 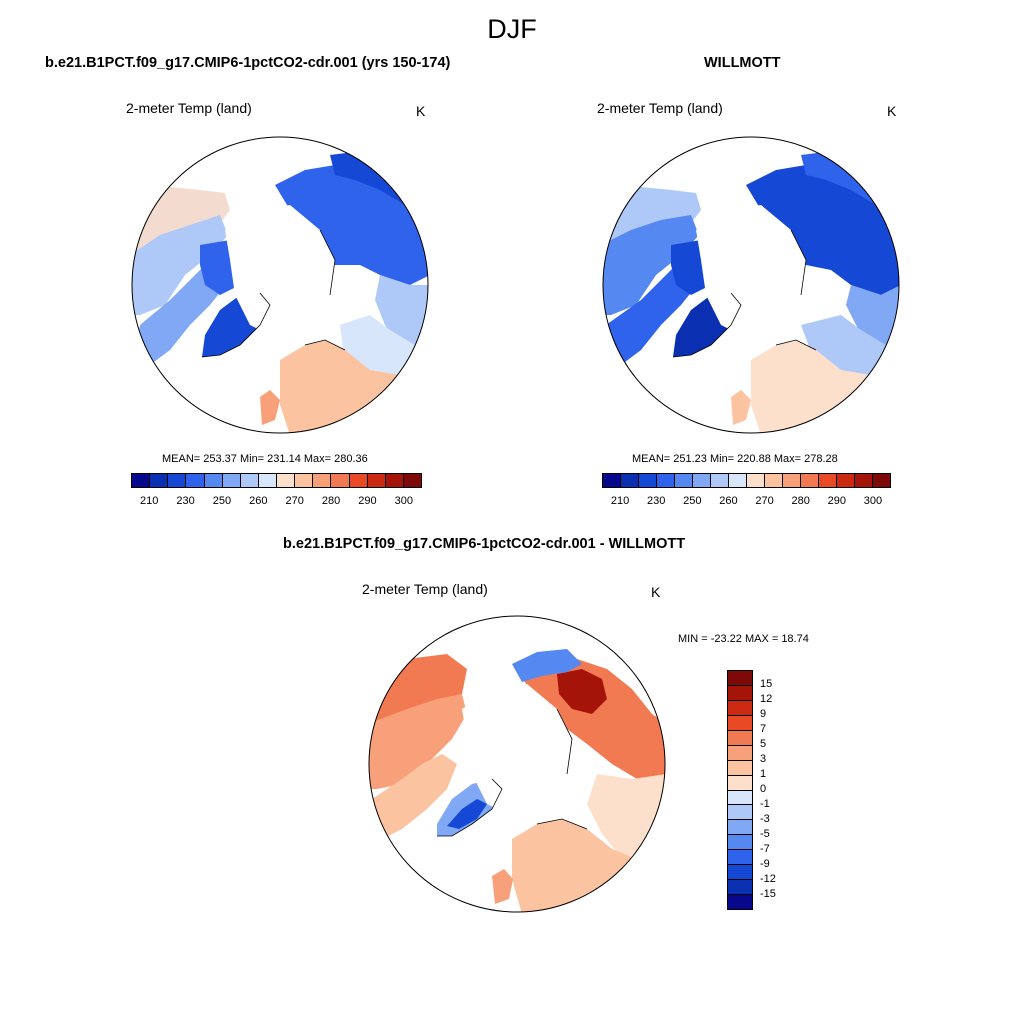 I want to click on diff-polar-map, so click(x=517, y=764).